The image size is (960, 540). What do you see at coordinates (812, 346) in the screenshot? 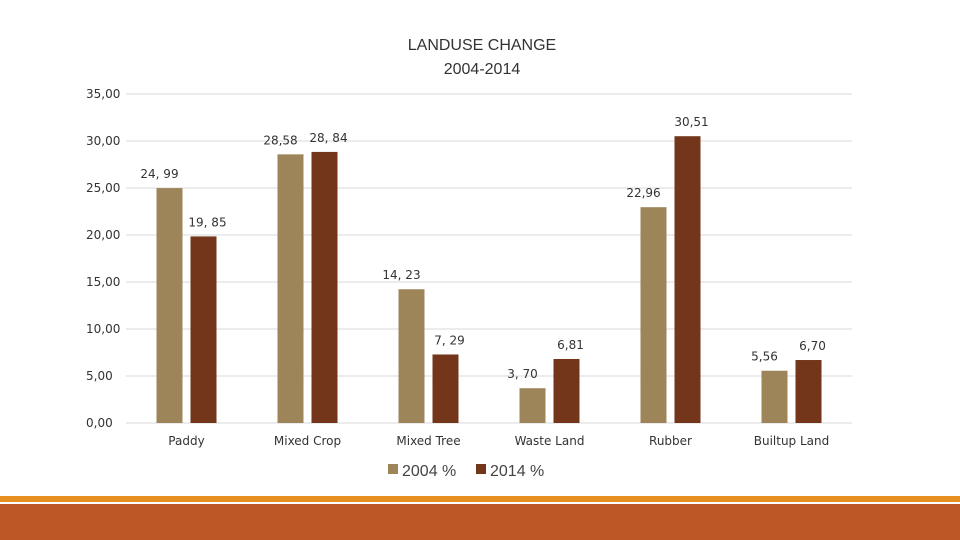
I see `data-label: 6,70` at bounding box center [812, 346].